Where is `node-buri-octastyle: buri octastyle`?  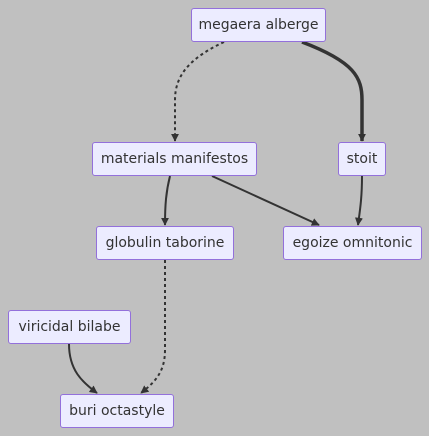
node-buri-octastyle: buri octastyle is located at coordinates (117, 411).